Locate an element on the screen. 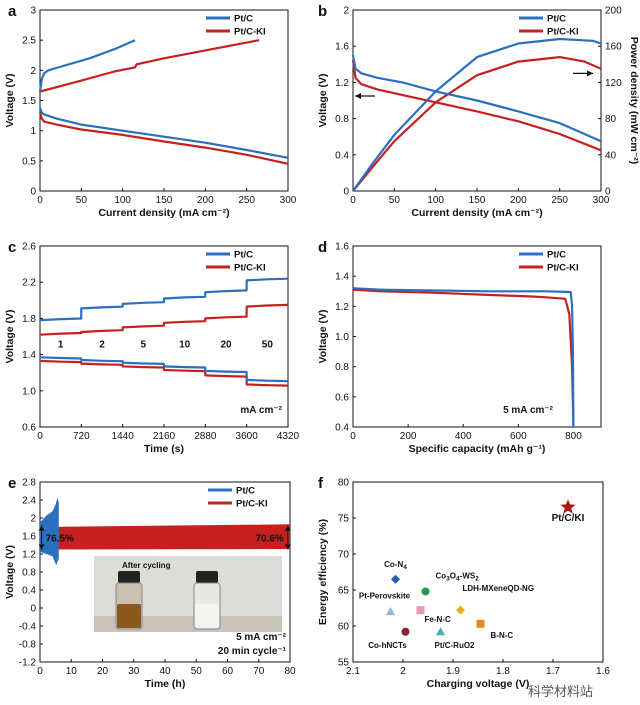 The height and width of the screenshot is (705, 640). x-tick-label: 100 is located at coordinates (122, 200).